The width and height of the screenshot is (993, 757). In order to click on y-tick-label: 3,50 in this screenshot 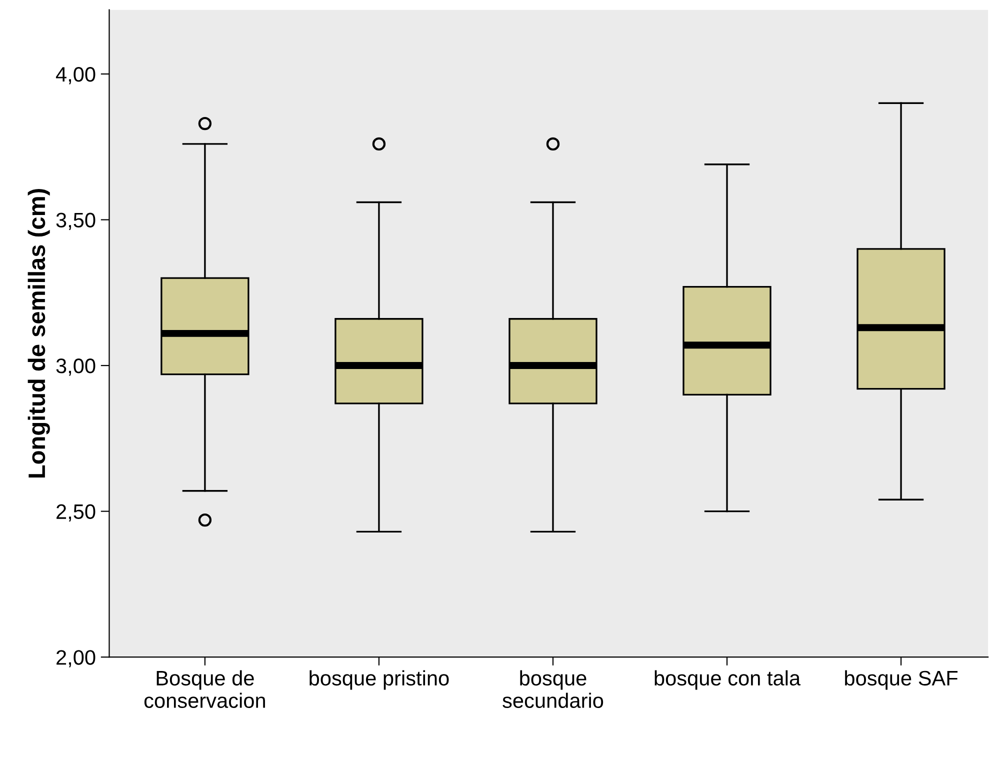, I will do `click(76, 221)`.